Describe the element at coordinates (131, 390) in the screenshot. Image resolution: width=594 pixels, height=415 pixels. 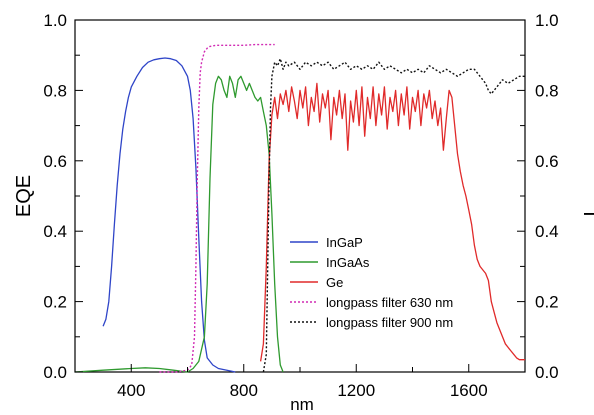
I see `x-tick-label: 400` at that location.